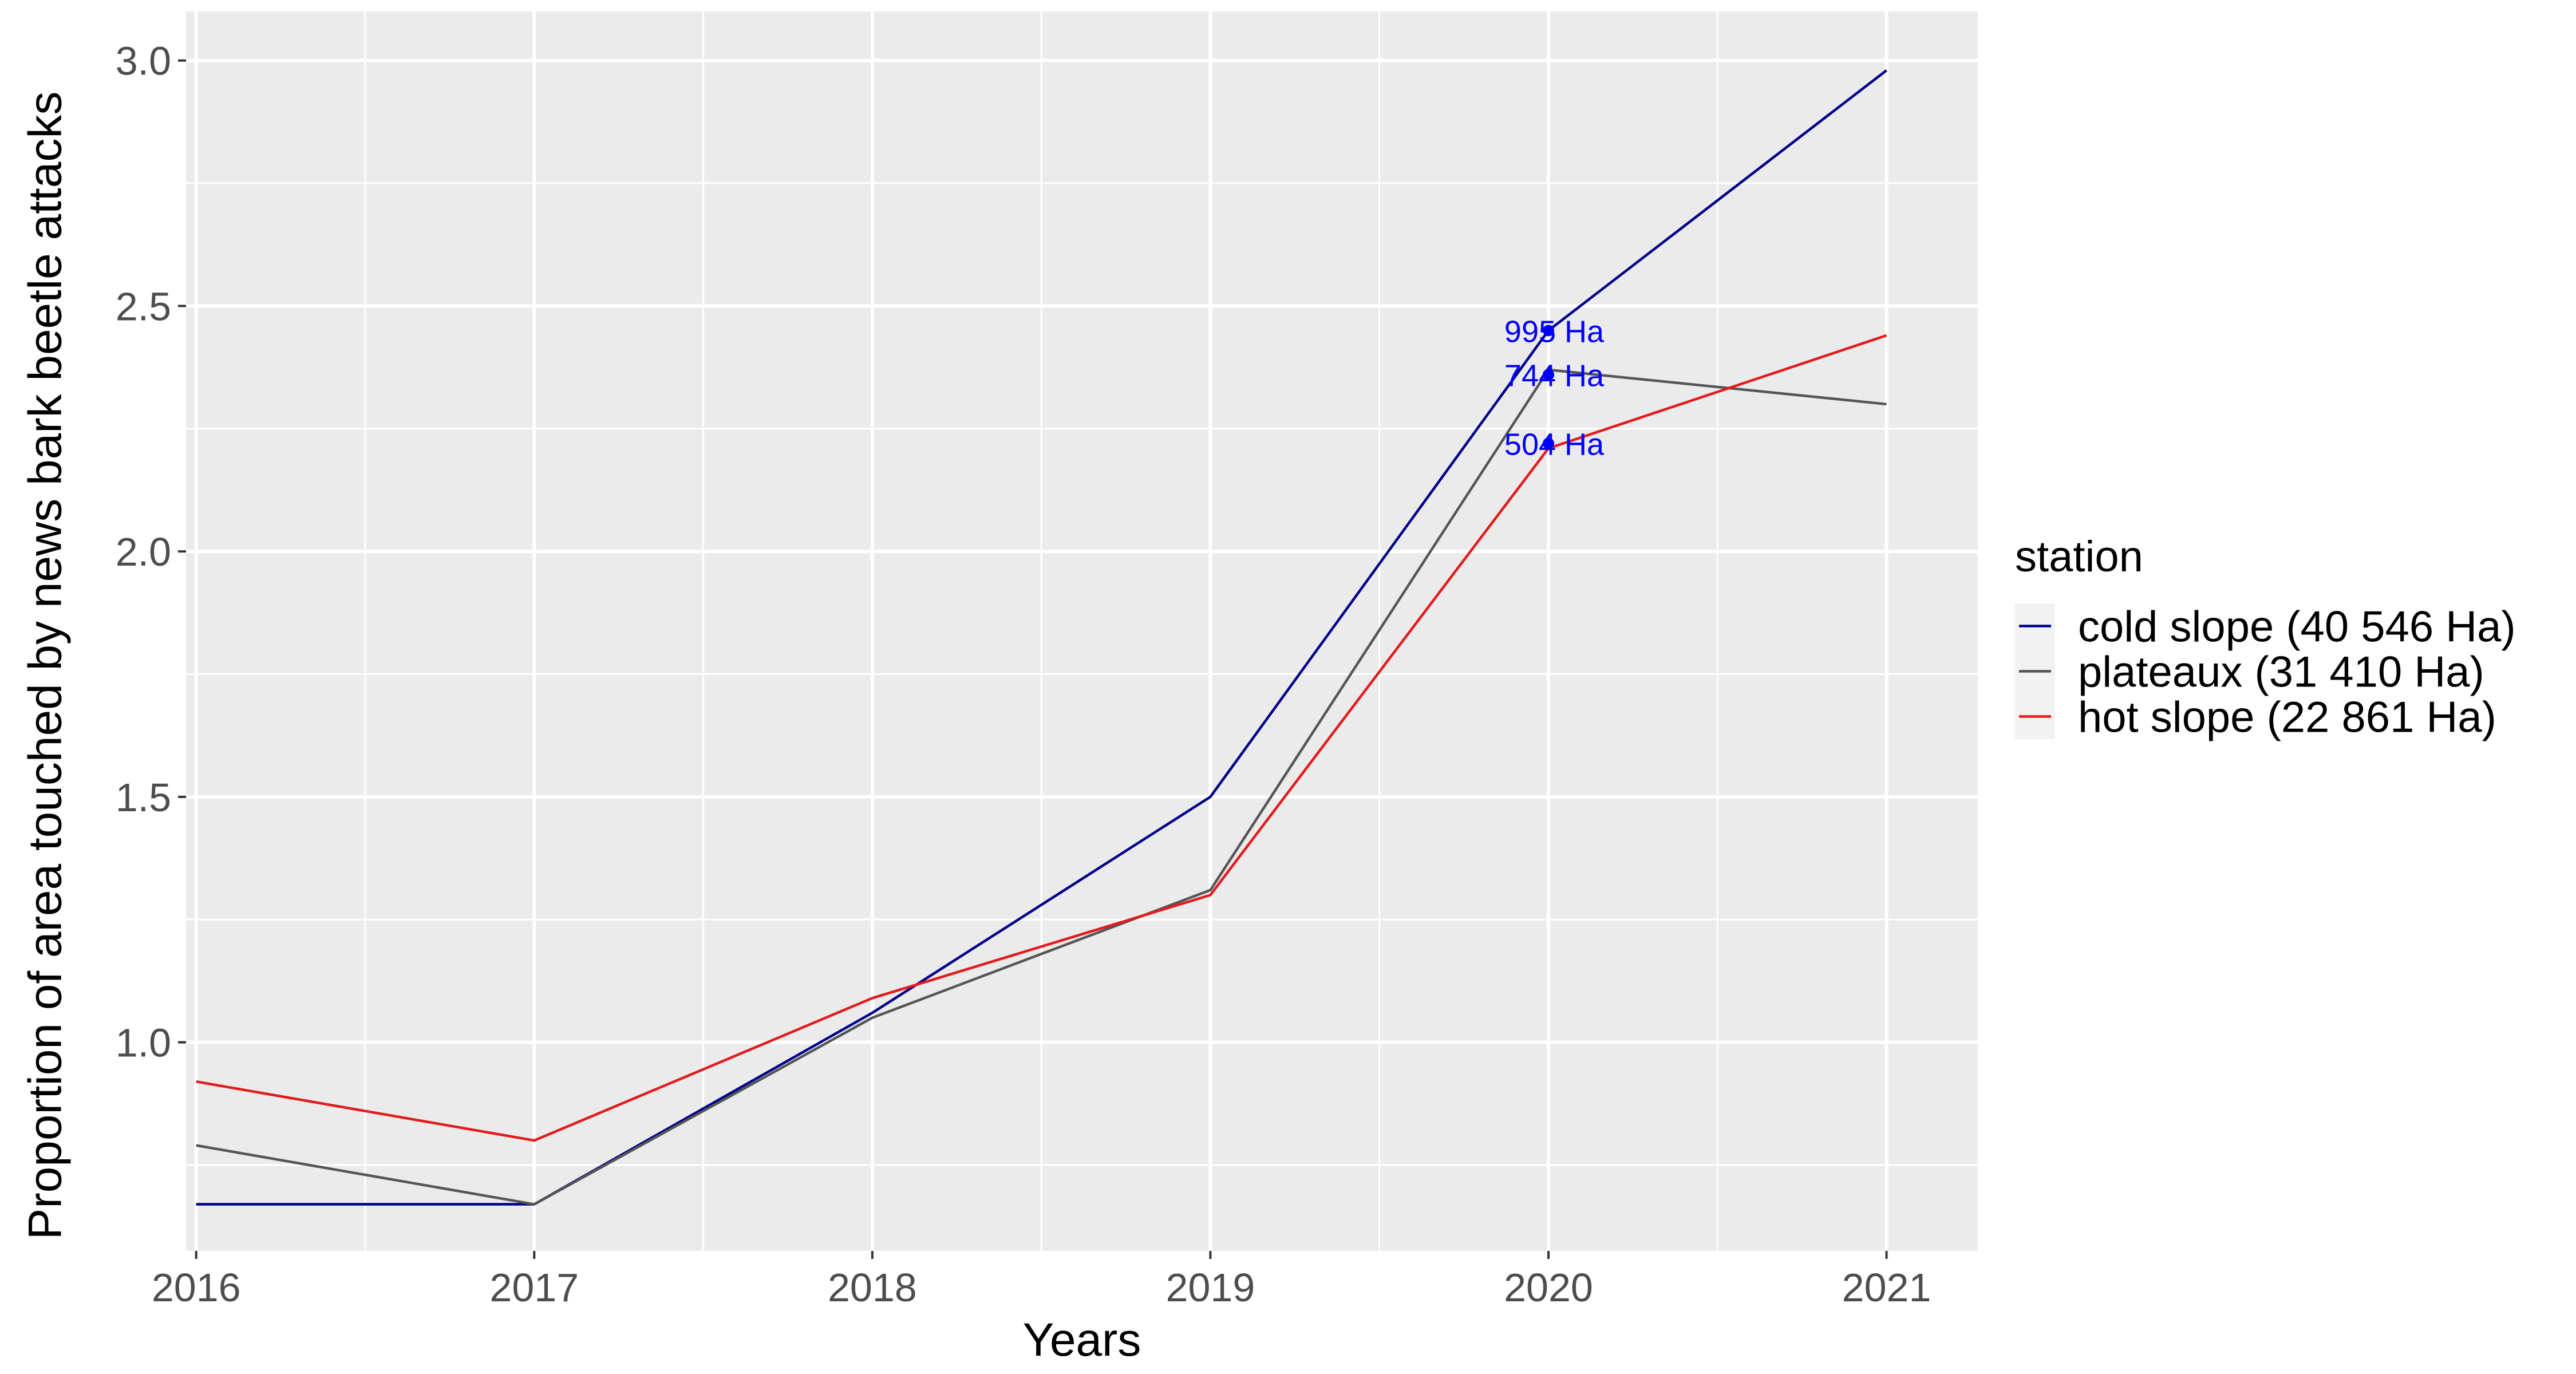 The height and width of the screenshot is (1374, 2576). What do you see at coordinates (196, 1287) in the screenshot?
I see `x-tick-label: 2016` at bounding box center [196, 1287].